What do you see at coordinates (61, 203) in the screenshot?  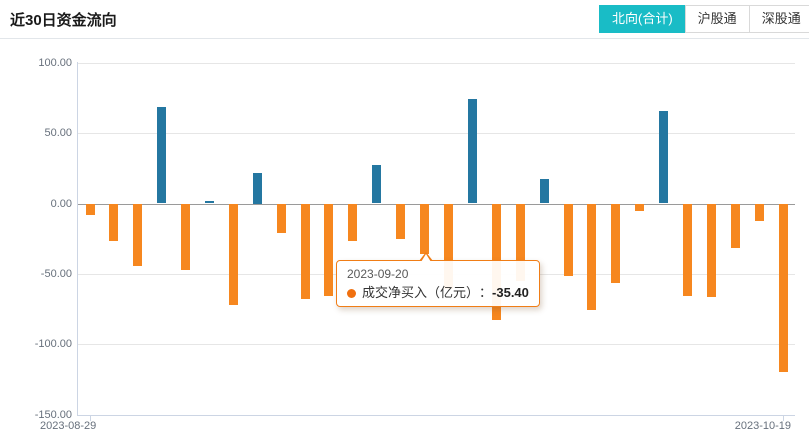 I see `y-axis-label: 0.00` at bounding box center [61, 203].